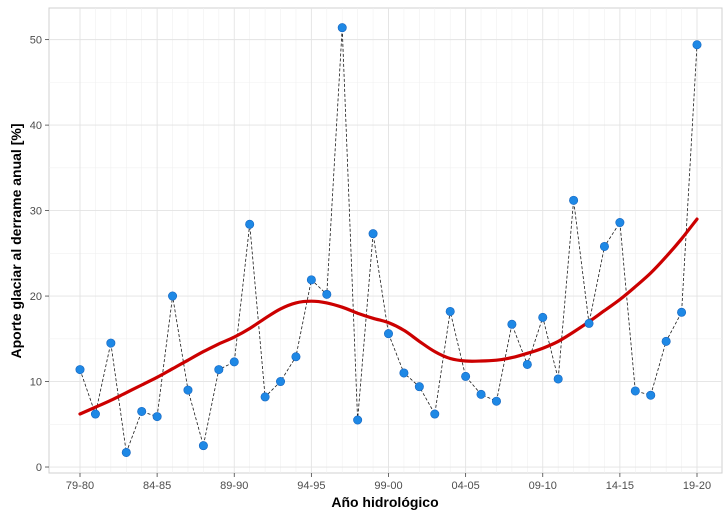 The image size is (724, 512). What do you see at coordinates (620, 486) in the screenshot?
I see `x-tick-label: 14-15` at bounding box center [620, 486].